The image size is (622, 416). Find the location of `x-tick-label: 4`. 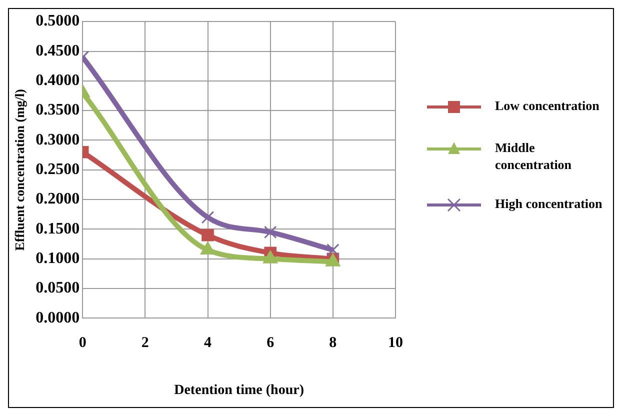

x-tick-label: 4 is located at coordinates (208, 343).